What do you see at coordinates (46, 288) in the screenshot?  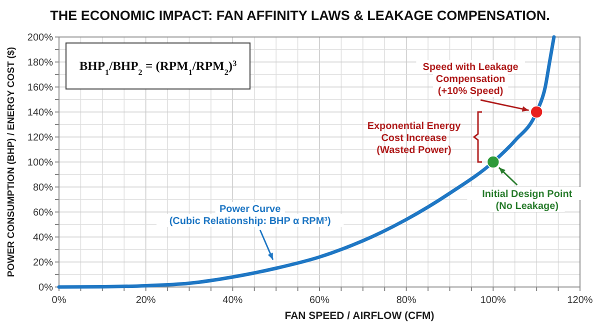 I see `y-tick-label: 0%` at bounding box center [46, 288].